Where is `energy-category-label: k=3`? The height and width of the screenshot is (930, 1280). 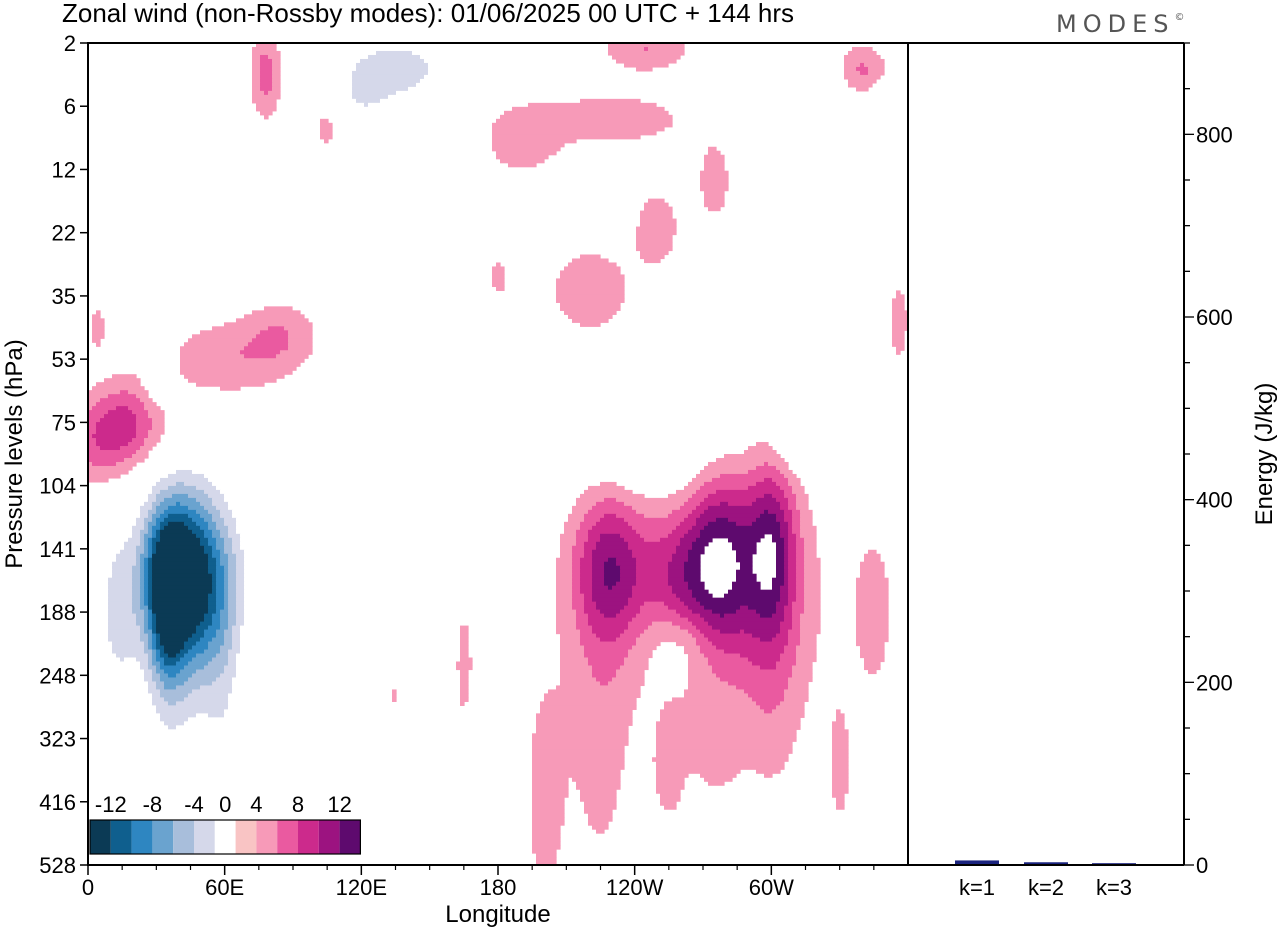 energy-category-label: k=3 is located at coordinates (1114, 887).